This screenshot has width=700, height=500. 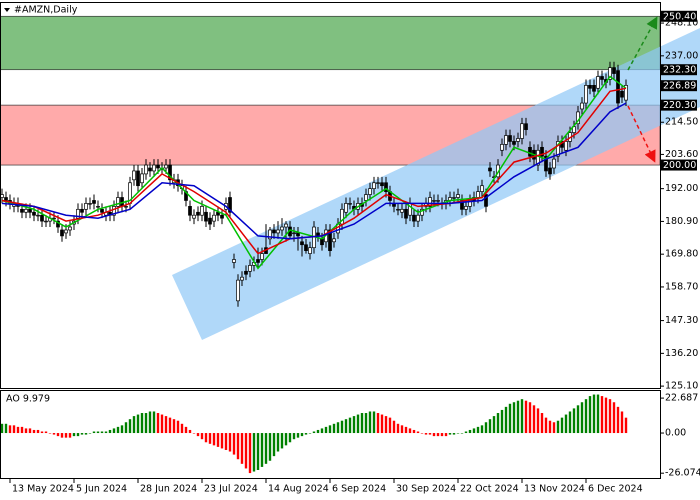 I want to click on x-tick-label: 13 Nov 2024, so click(x=554, y=489).